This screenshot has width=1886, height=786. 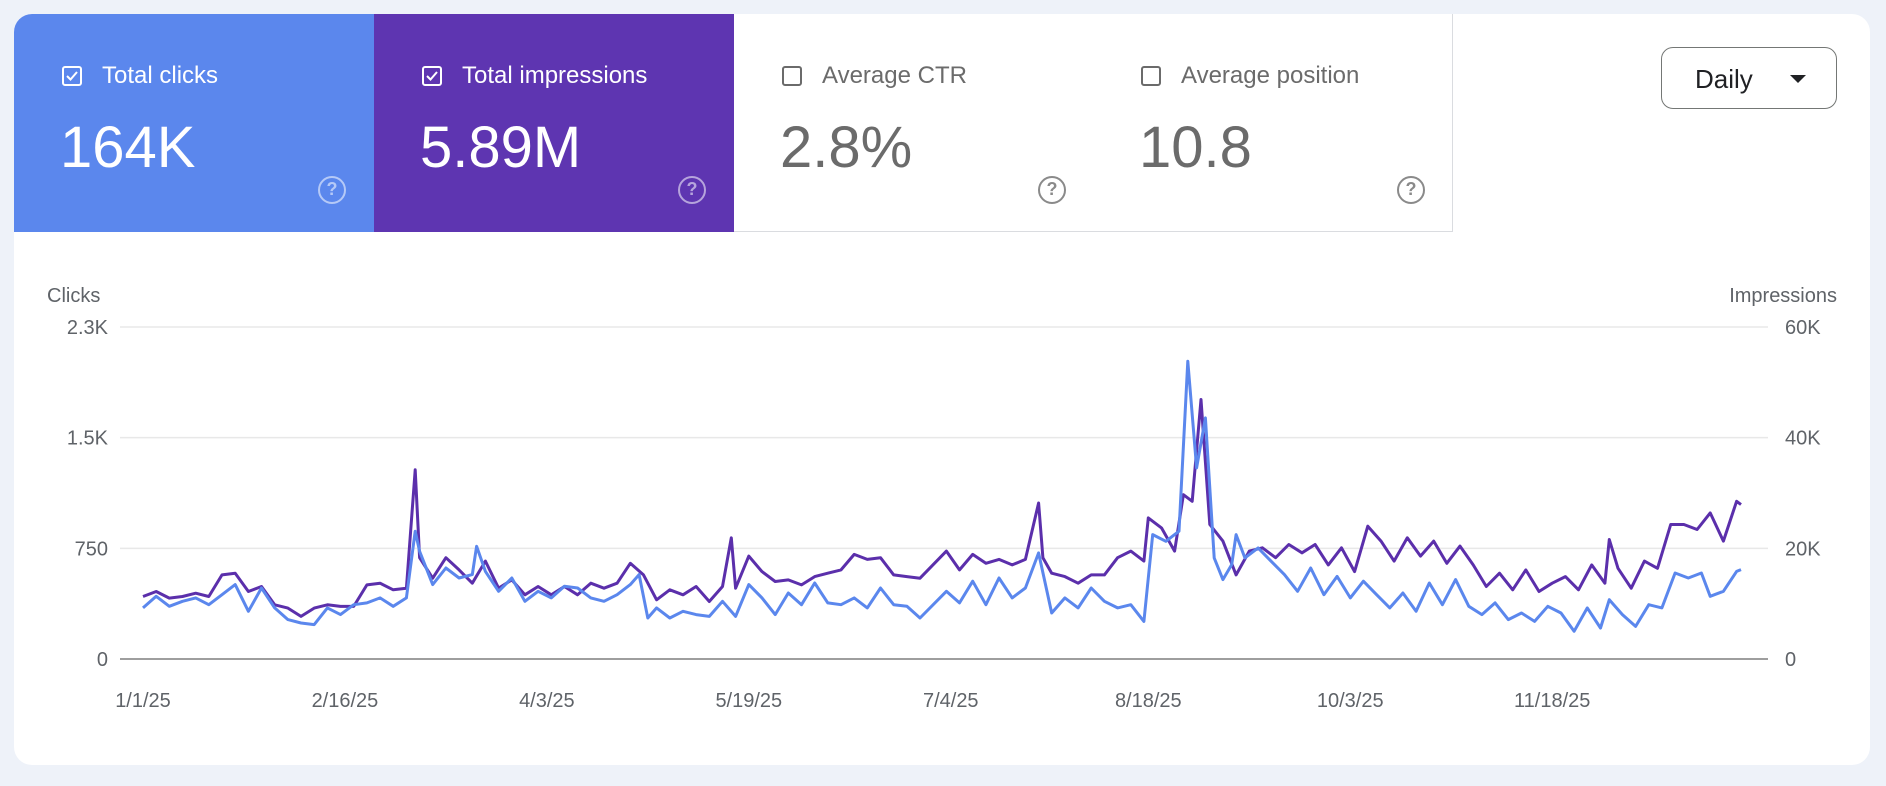 What do you see at coordinates (914, 123) in the screenshot?
I see `metric-tile-average-ctr: Average CTR 2.8% ?` at bounding box center [914, 123].